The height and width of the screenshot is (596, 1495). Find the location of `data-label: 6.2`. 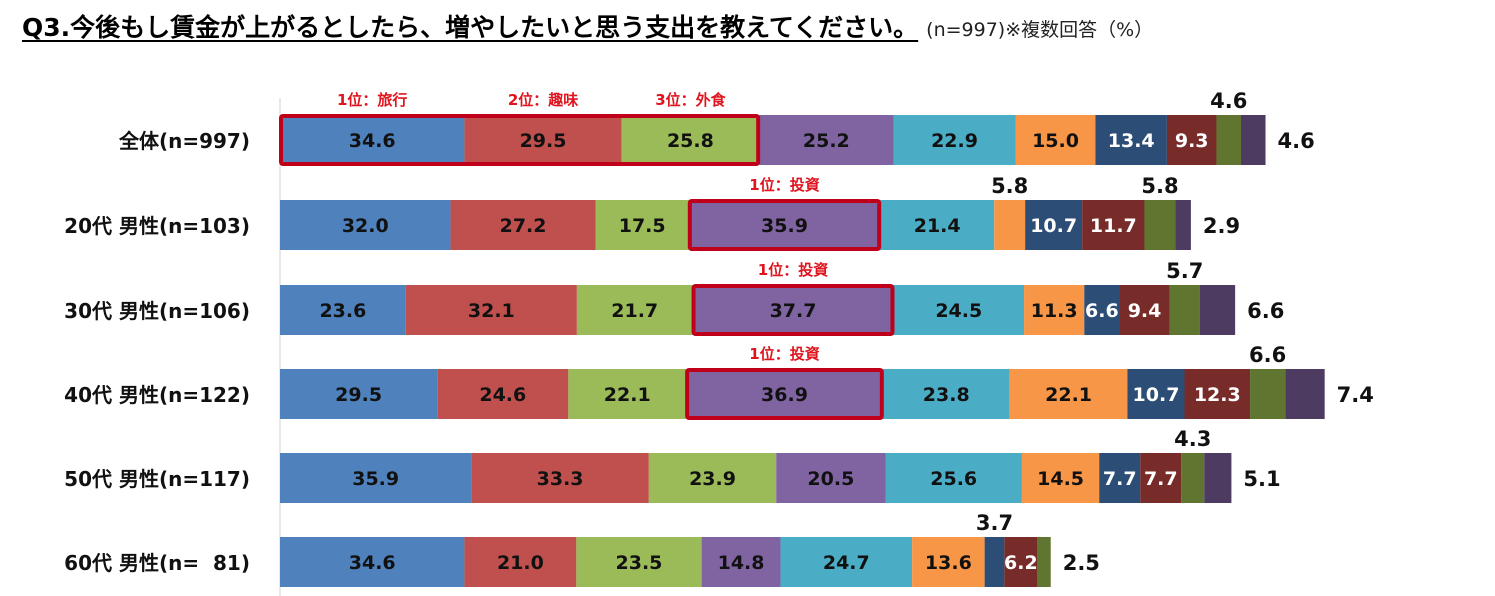

data-label: 6.2 is located at coordinates (1021, 563).